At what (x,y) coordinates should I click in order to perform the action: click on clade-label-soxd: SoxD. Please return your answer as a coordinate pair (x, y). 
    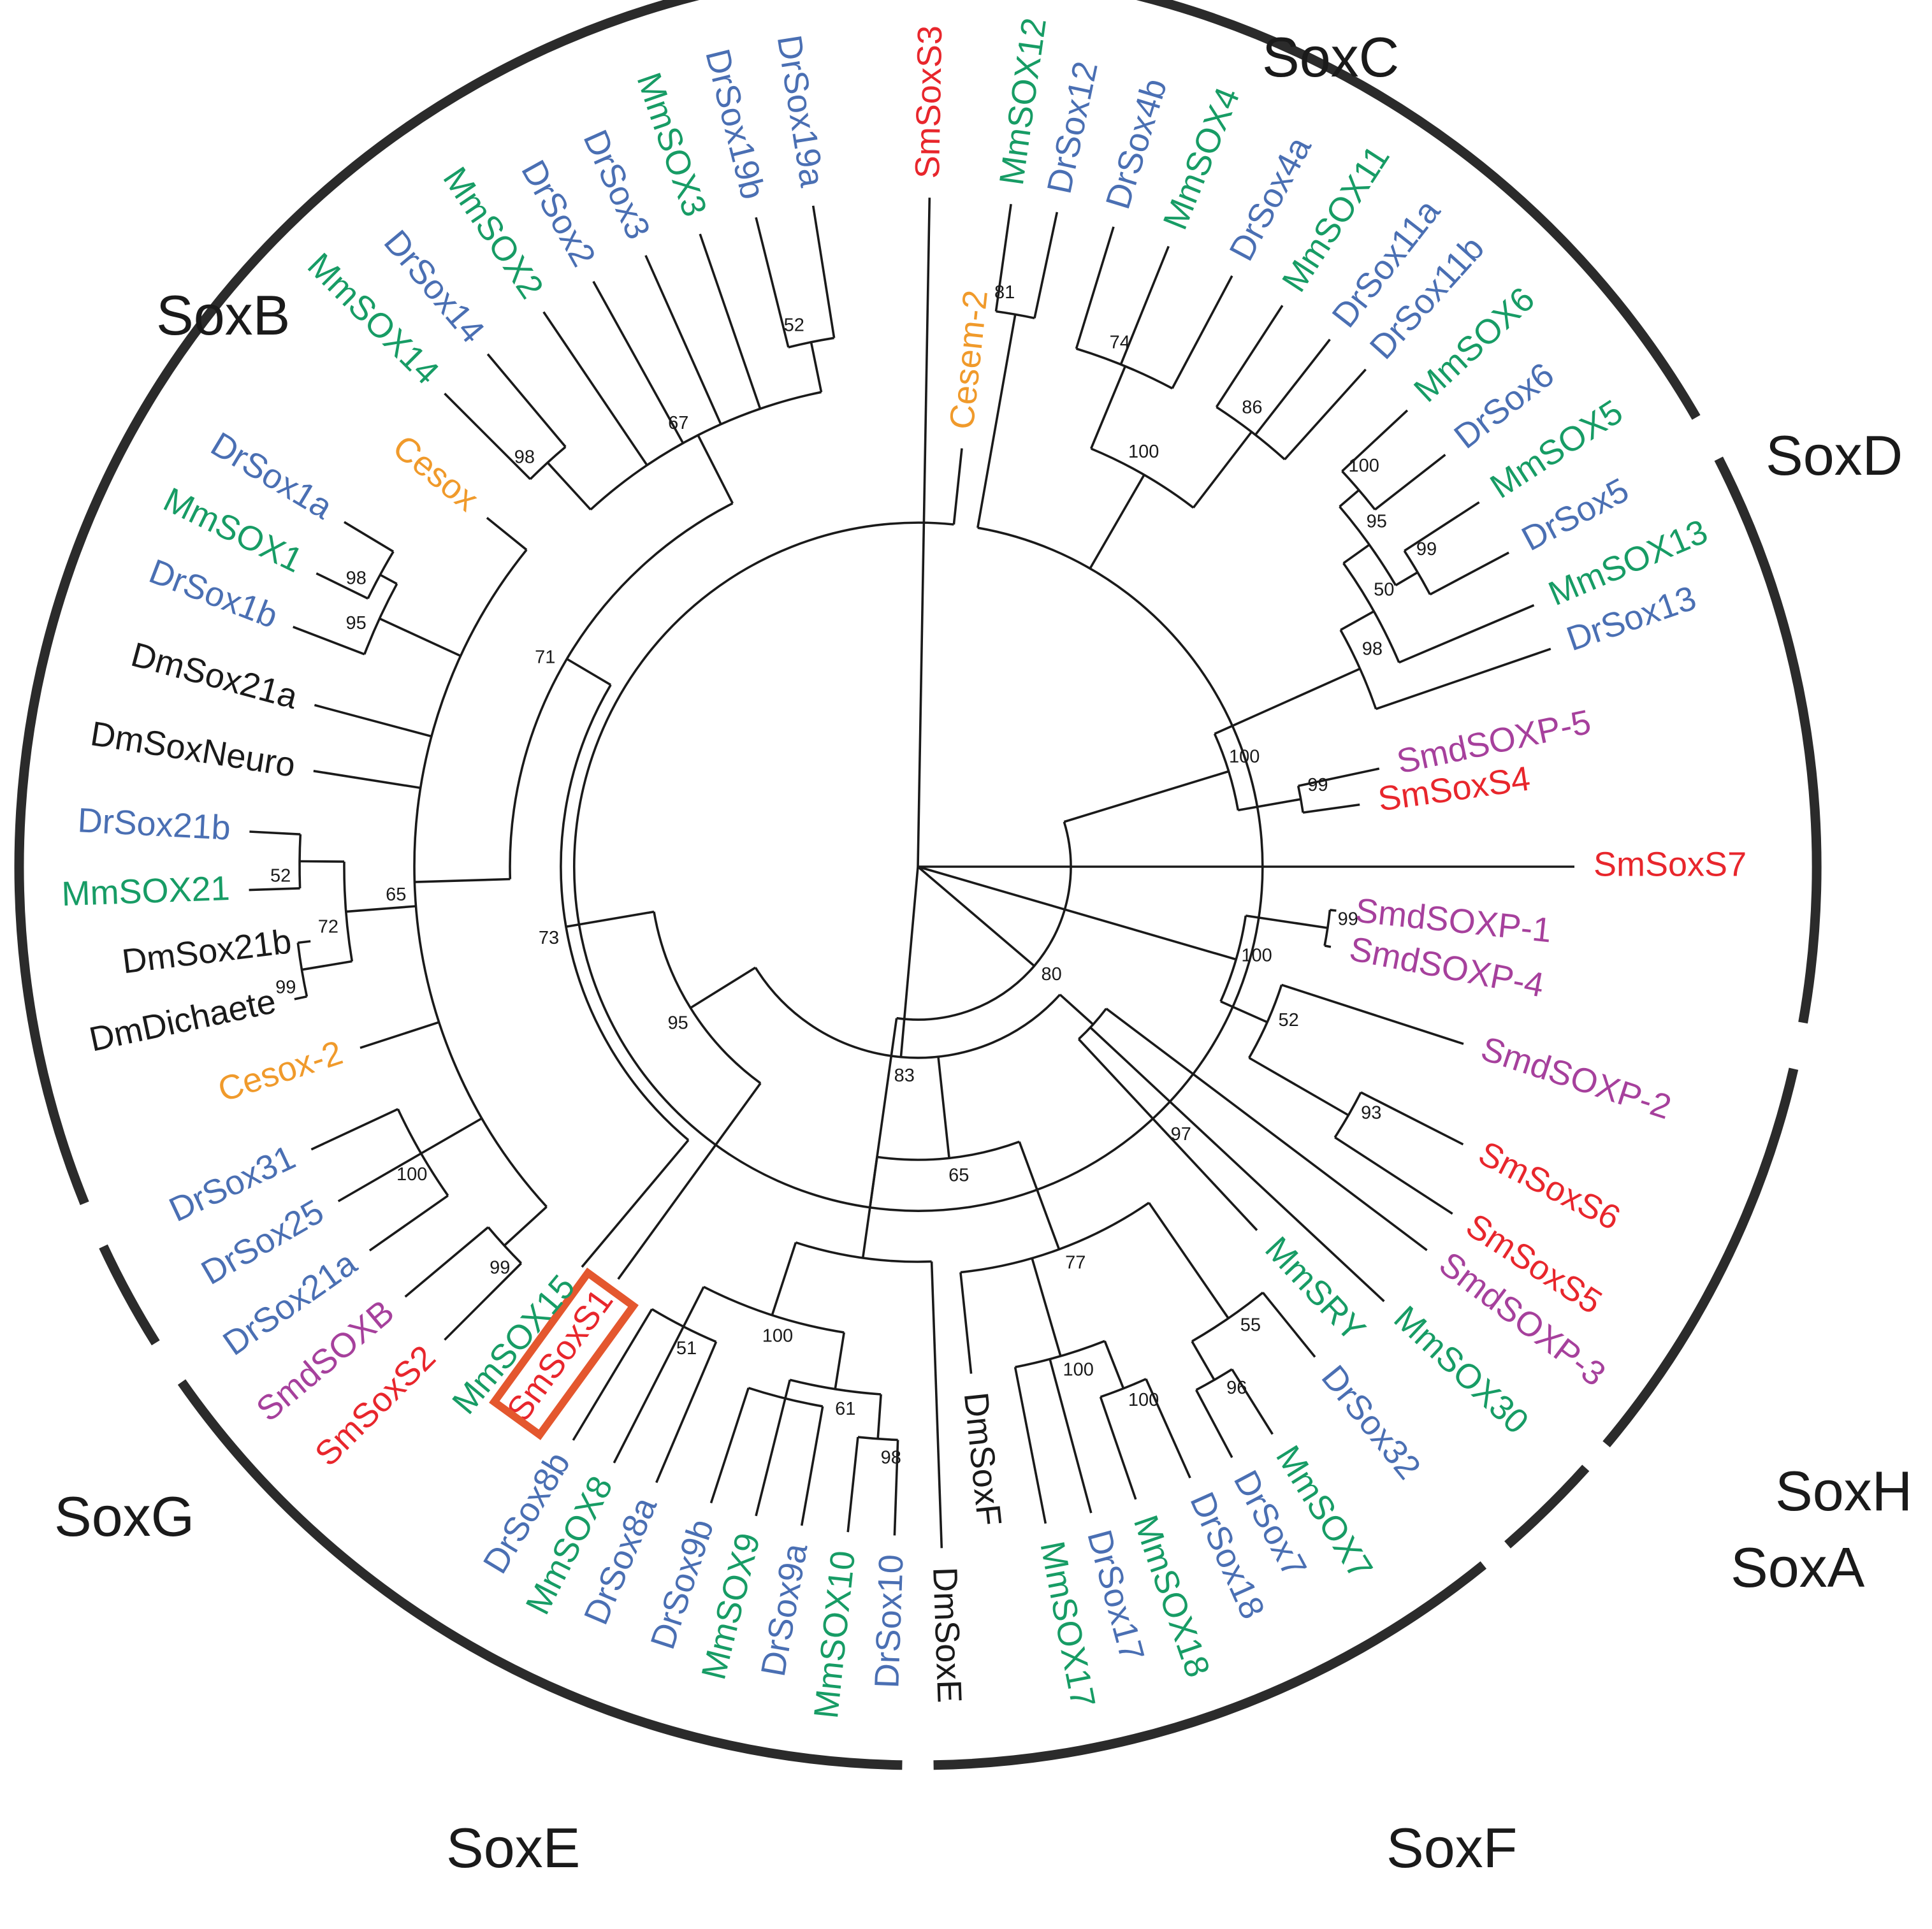
    Looking at the image, I should click on (1834, 456).